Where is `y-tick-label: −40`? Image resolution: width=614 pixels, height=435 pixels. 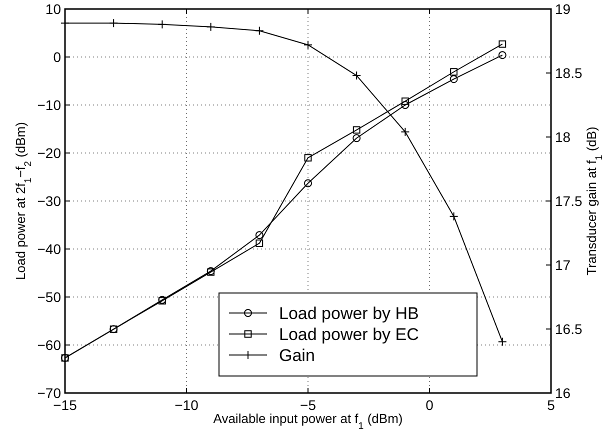 y-tick-label: −40 is located at coordinates (49, 249).